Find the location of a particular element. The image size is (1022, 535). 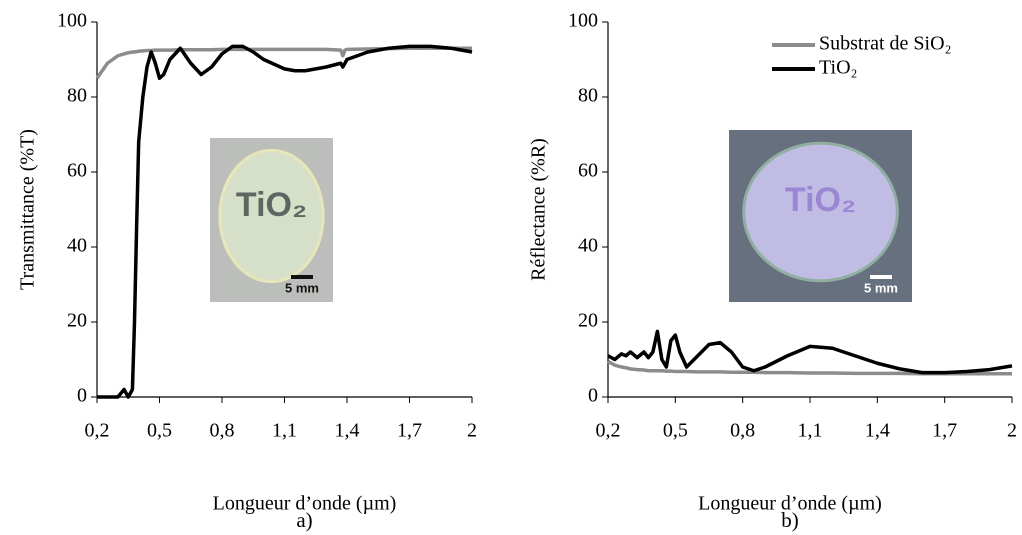

legend-label: Substrat de SiO₂ is located at coordinates (885, 44).